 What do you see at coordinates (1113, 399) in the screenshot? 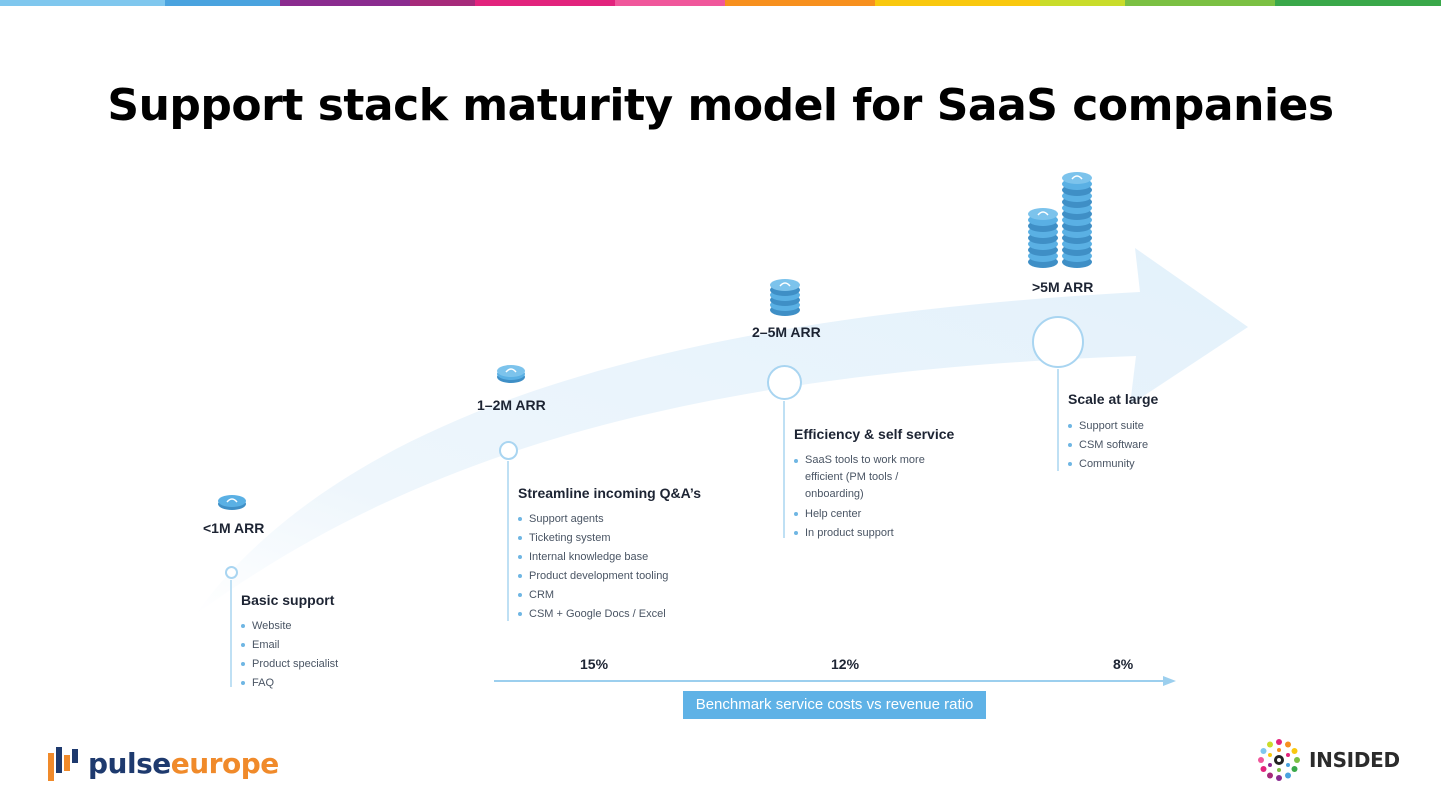
I see `stage-title-4: Scale at large` at bounding box center [1113, 399].